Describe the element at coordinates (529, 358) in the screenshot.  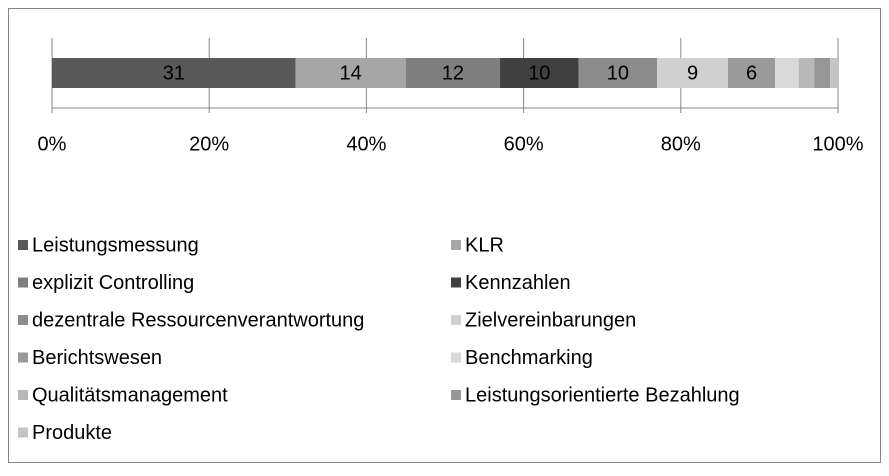
I see `legend-label: Benchmarking` at that location.